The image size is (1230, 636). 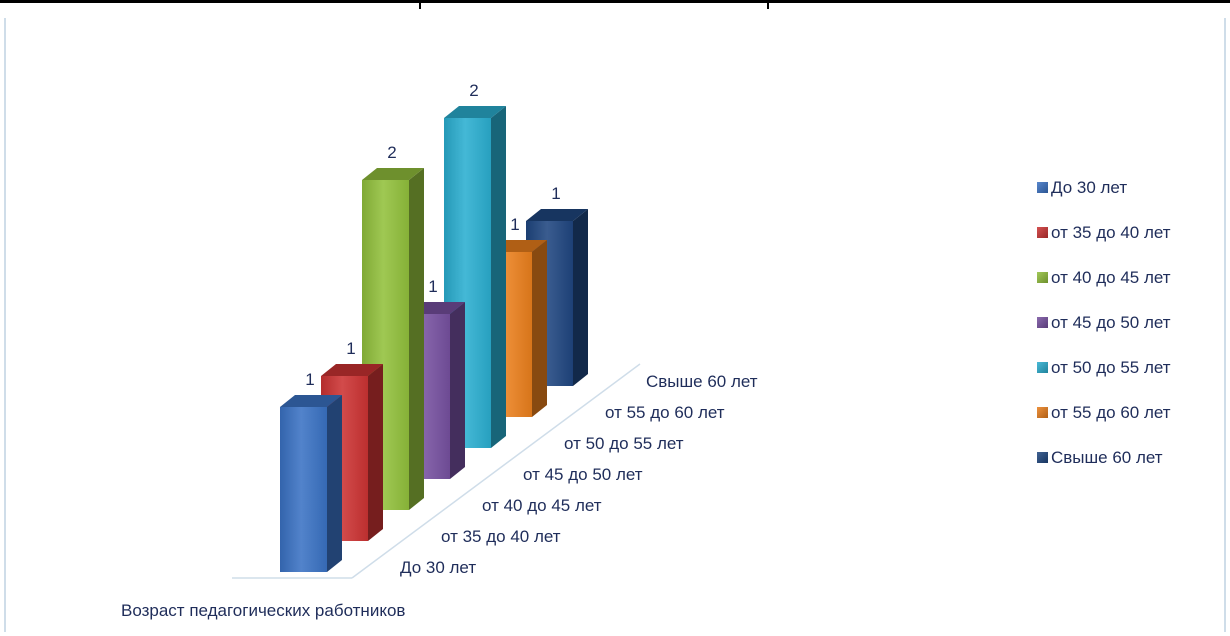 What do you see at coordinates (702, 381) in the screenshot?
I see `category-label: Свыше 60 лет` at bounding box center [702, 381].